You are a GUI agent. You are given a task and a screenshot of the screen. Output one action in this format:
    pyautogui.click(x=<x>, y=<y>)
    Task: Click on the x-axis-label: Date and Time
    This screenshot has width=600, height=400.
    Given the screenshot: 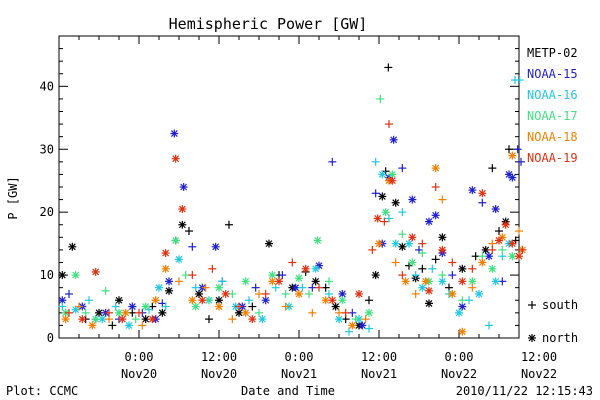 What is the action you would take?
    pyautogui.click(x=288, y=391)
    